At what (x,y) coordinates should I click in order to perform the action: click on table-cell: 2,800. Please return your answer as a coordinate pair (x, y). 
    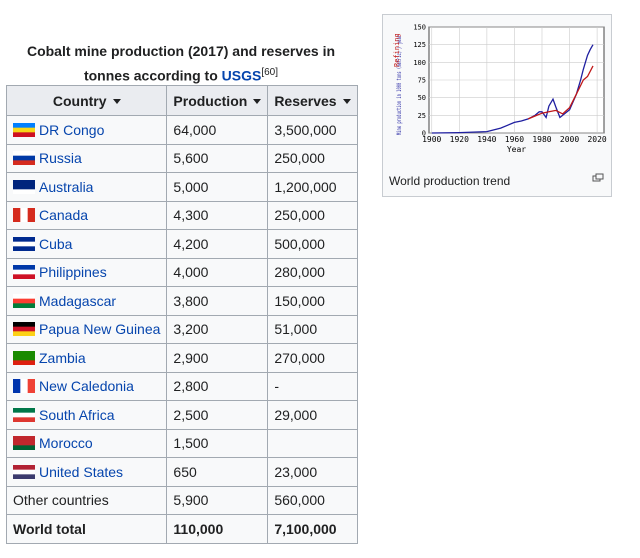
    Looking at the image, I should click on (217, 386).